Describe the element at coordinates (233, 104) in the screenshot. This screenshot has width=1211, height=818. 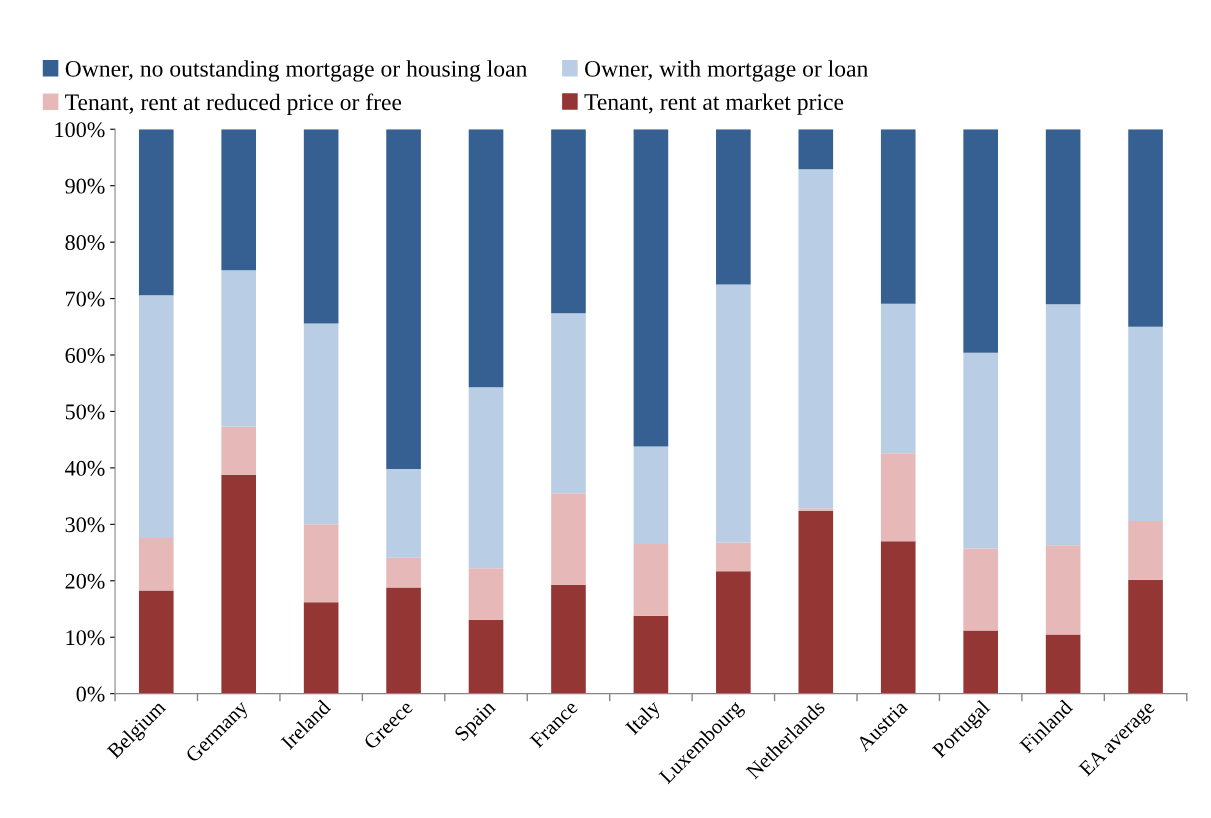
I see `legend-label: Tenant, rent at reduced price or free` at that location.